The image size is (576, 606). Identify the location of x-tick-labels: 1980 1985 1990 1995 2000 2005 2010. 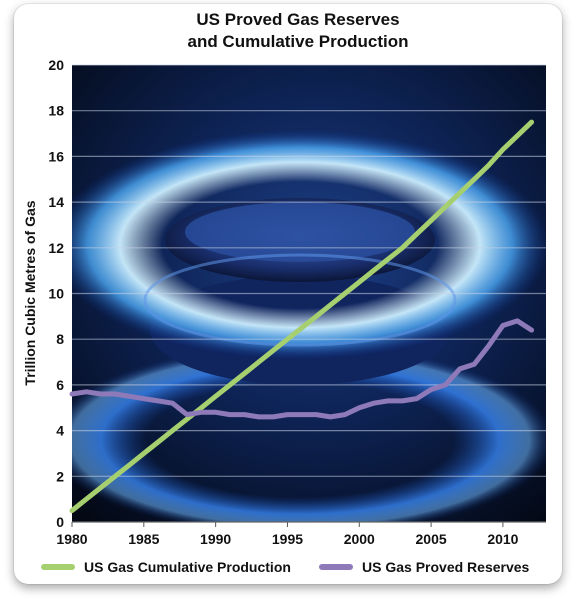
(287, 539).